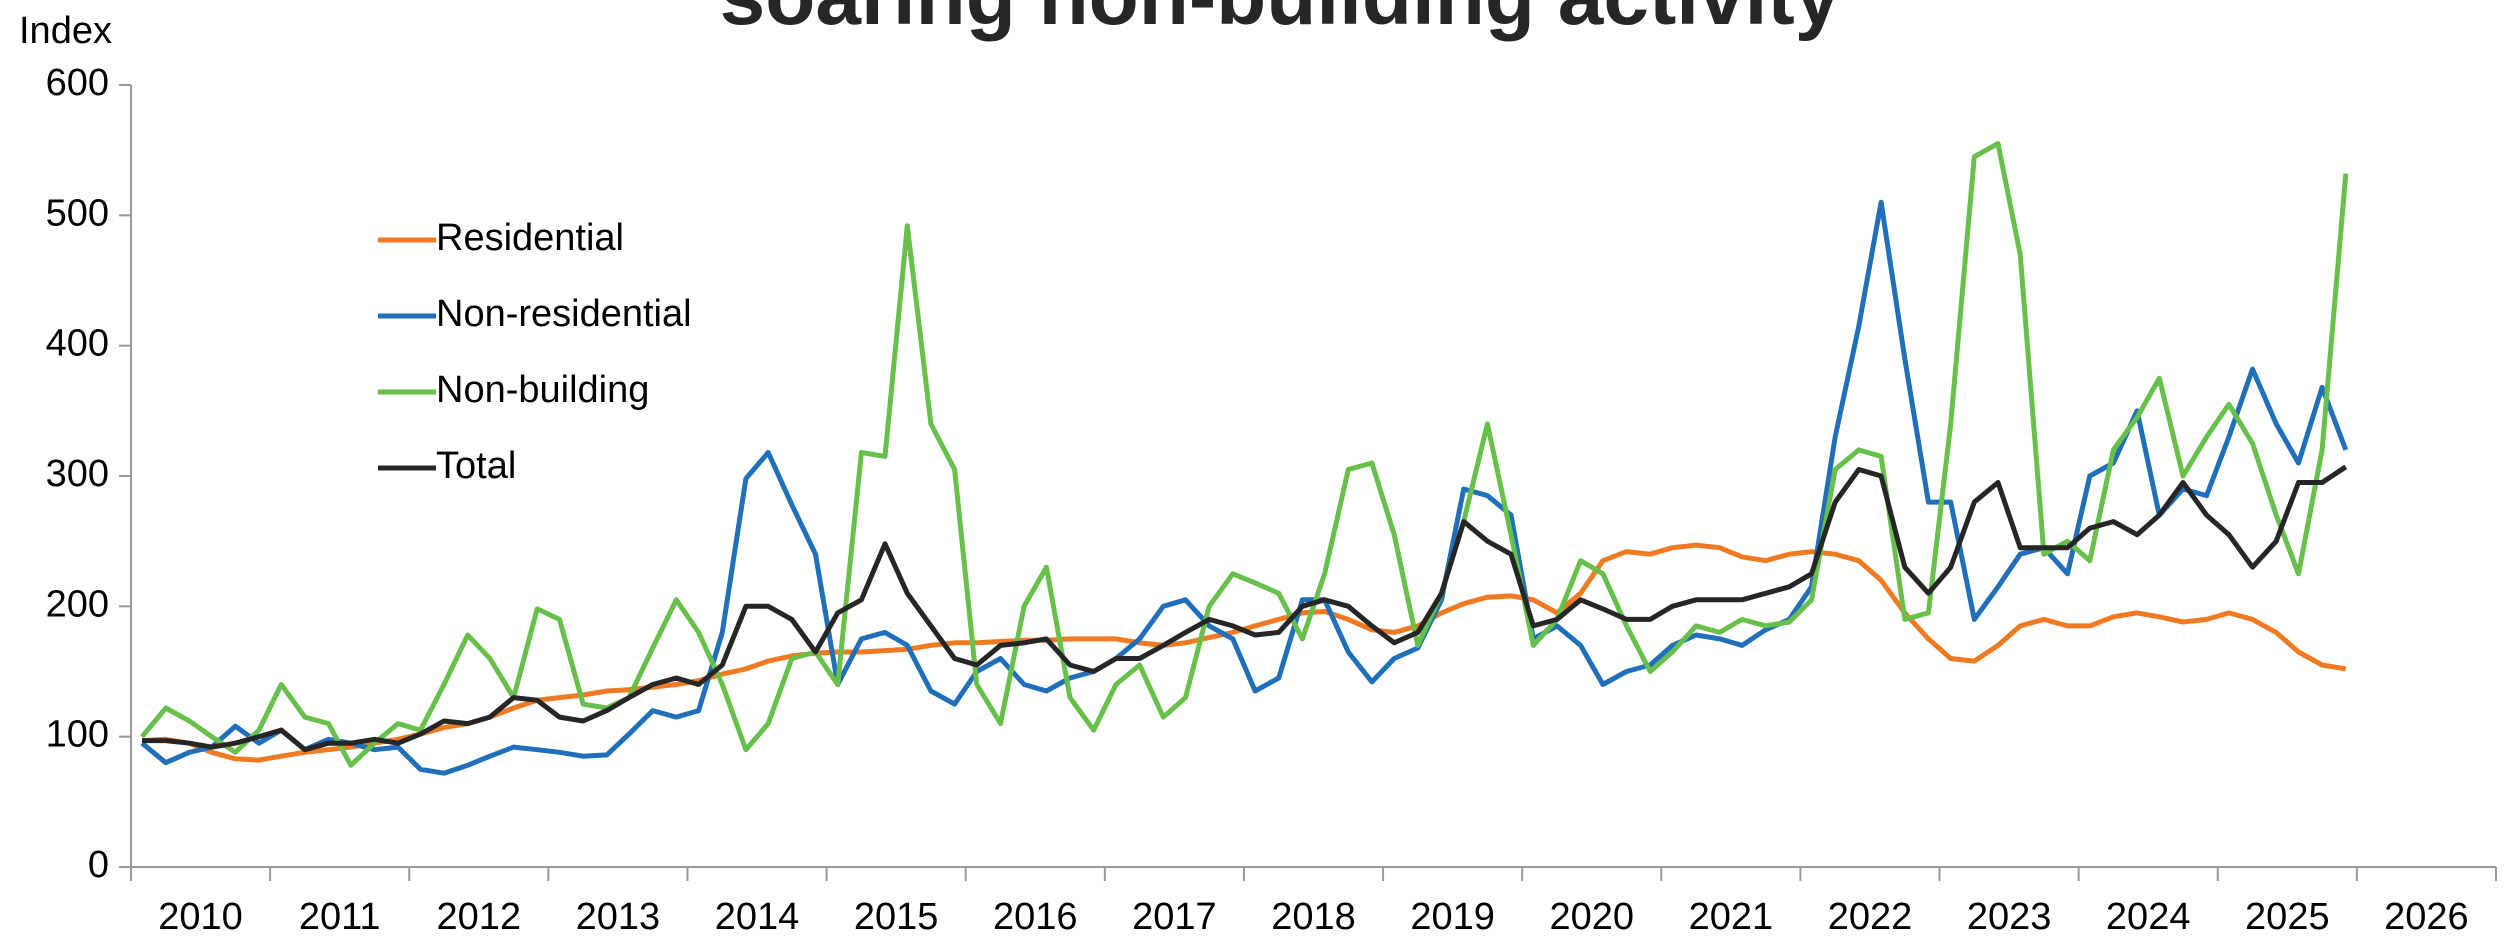  I want to click on x-tick-label: 2026, so click(2426, 917).